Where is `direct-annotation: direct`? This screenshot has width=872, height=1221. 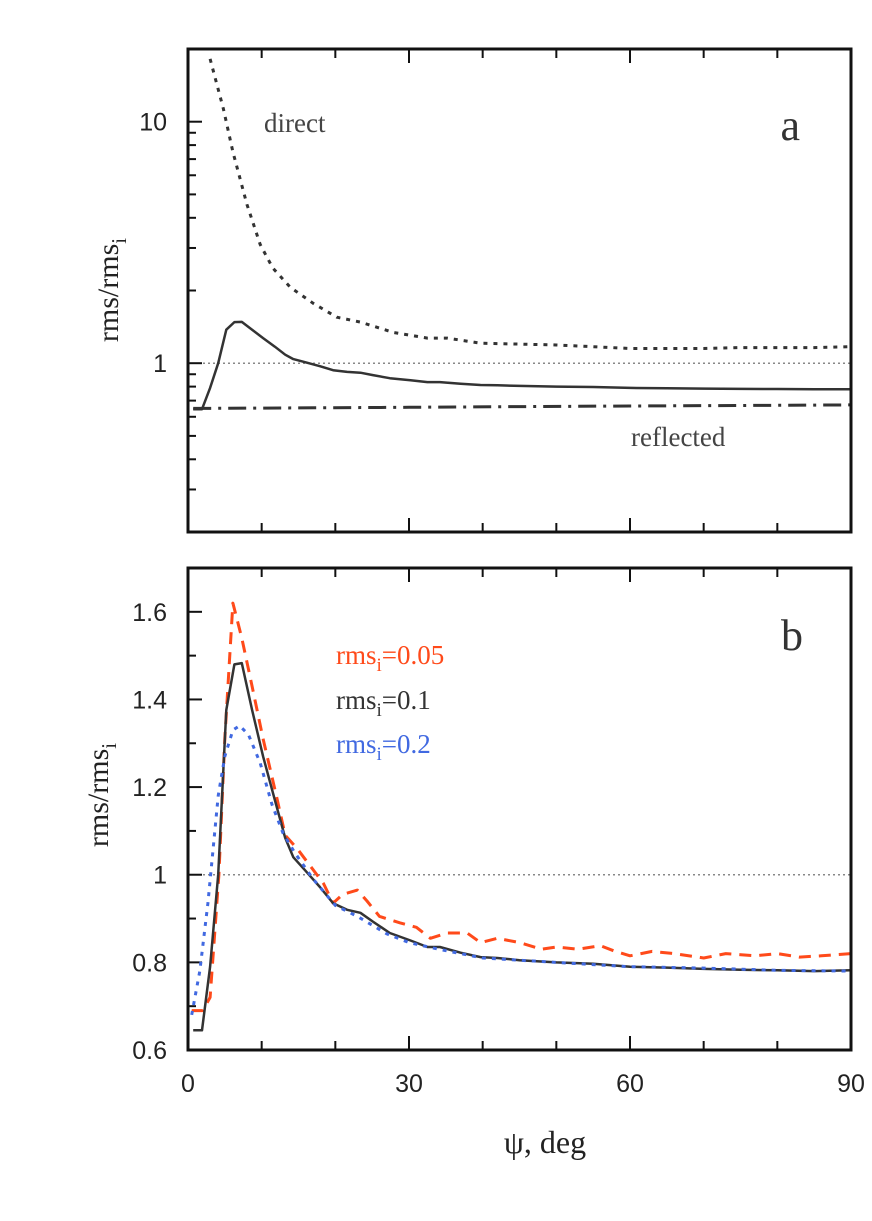
direct-annotation: direct is located at coordinates (295, 123).